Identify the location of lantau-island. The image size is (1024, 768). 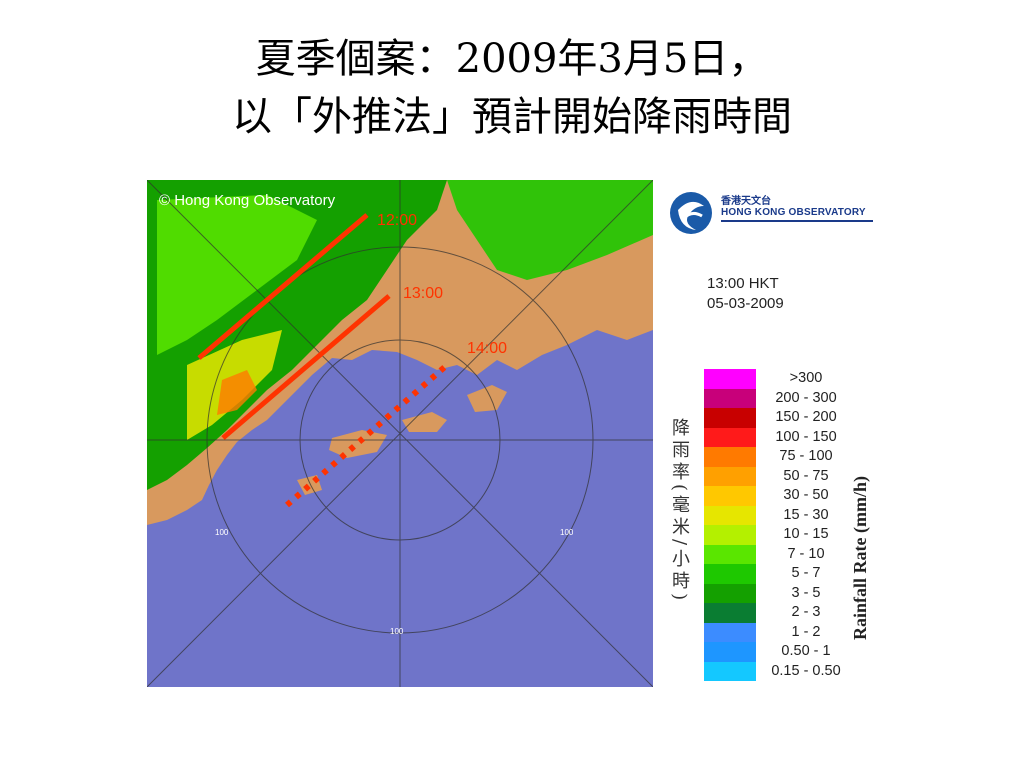
(358, 444).